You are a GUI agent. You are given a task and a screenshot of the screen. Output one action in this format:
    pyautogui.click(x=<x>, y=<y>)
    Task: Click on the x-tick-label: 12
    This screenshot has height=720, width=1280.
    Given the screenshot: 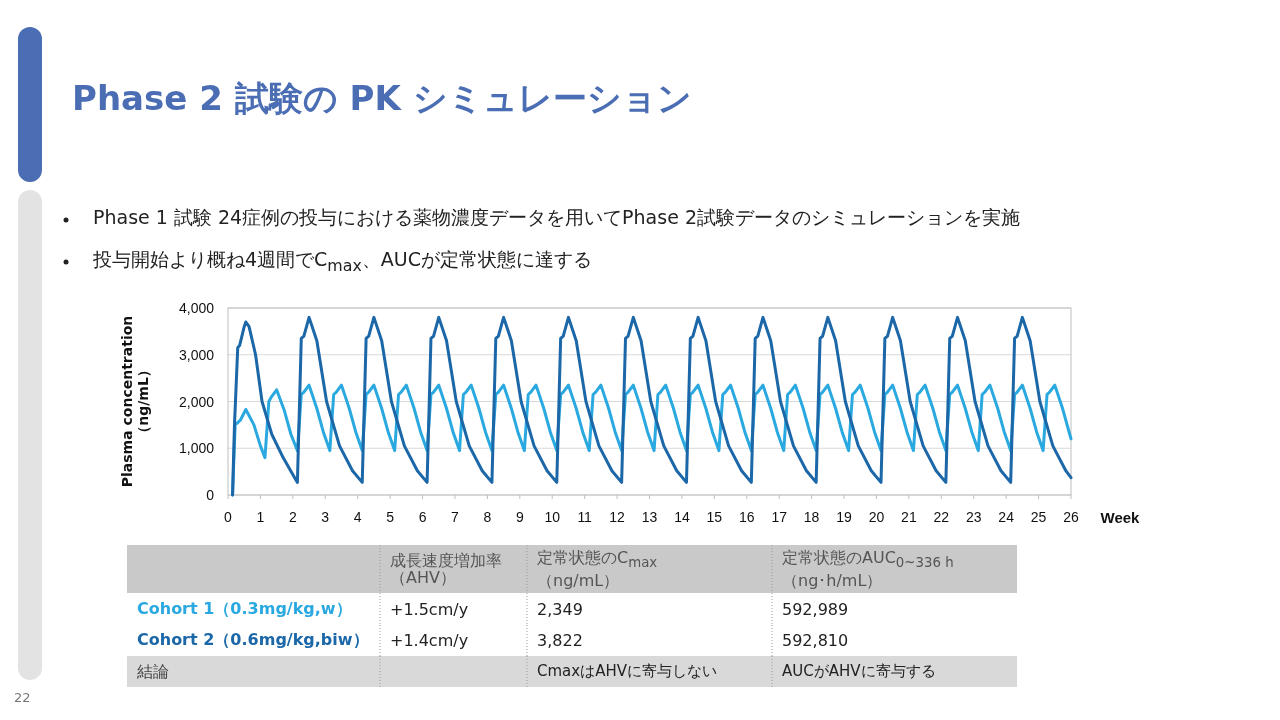 What is the action you would take?
    pyautogui.click(x=617, y=517)
    